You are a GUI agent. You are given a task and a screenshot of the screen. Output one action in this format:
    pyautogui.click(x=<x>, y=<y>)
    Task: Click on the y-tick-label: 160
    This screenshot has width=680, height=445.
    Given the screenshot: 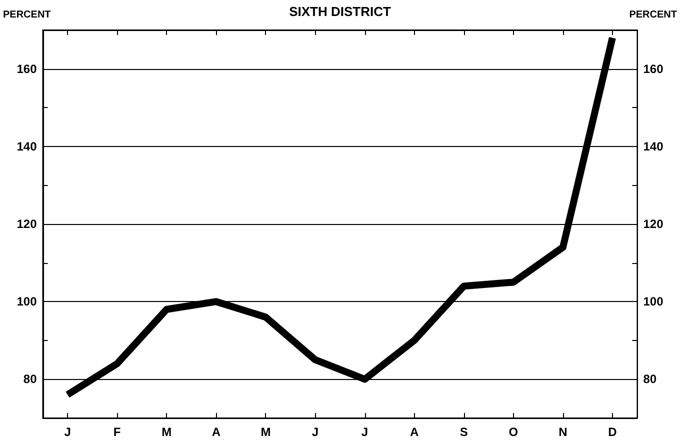 What is the action you would take?
    pyautogui.click(x=27, y=69)
    